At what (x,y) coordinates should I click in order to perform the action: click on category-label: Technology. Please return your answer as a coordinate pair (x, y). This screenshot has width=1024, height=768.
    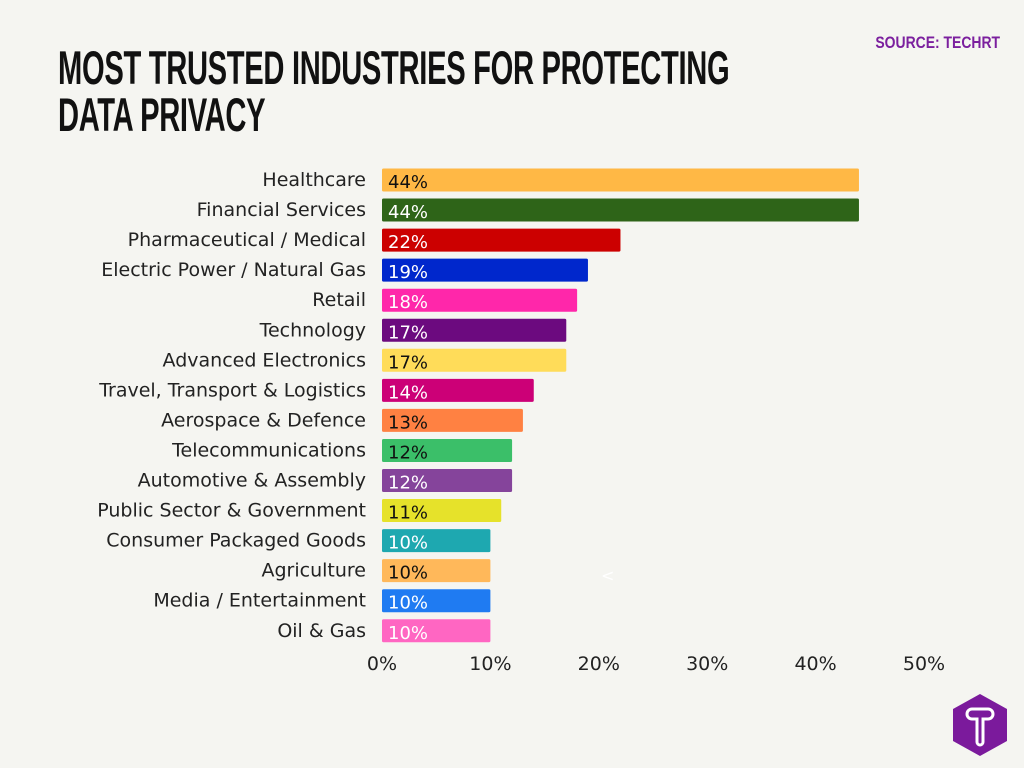
    Looking at the image, I should click on (312, 330).